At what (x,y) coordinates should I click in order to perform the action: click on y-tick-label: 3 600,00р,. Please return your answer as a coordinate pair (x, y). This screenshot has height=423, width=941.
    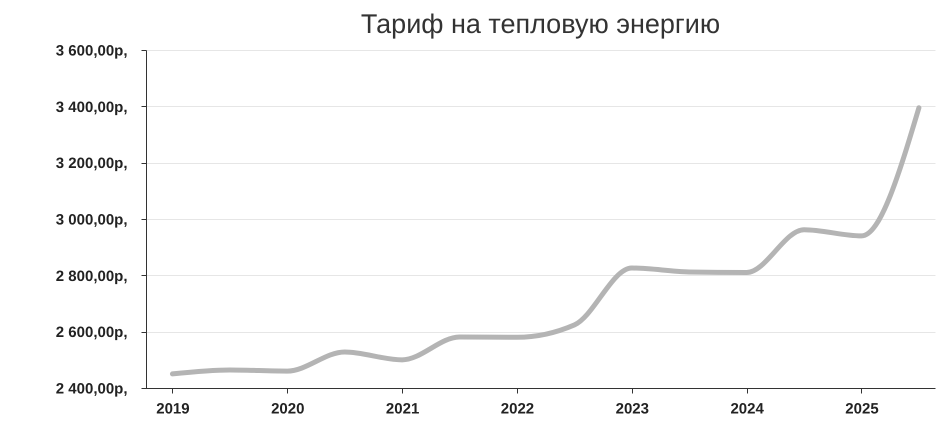
    Looking at the image, I should click on (92, 51).